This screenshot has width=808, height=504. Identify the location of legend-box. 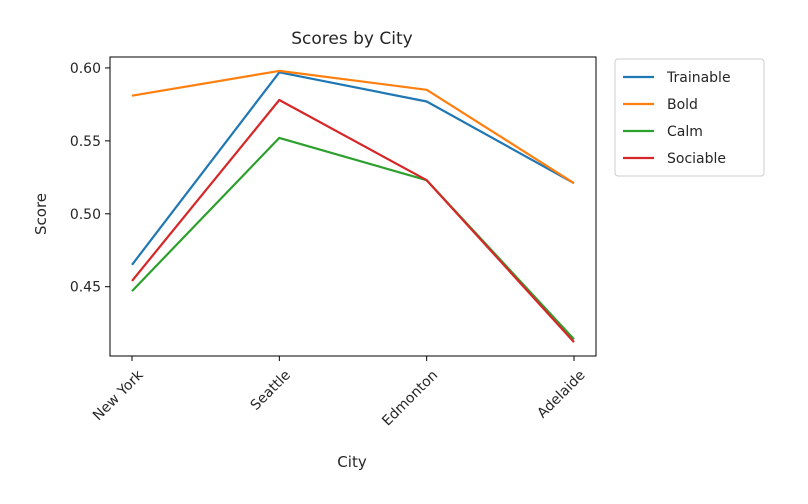
(689, 117).